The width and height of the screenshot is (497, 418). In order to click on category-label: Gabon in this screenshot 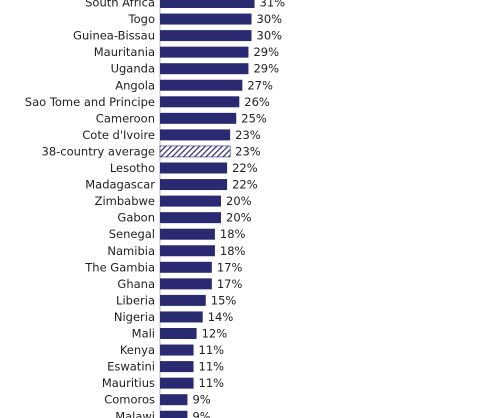, I will do `click(136, 218)`.